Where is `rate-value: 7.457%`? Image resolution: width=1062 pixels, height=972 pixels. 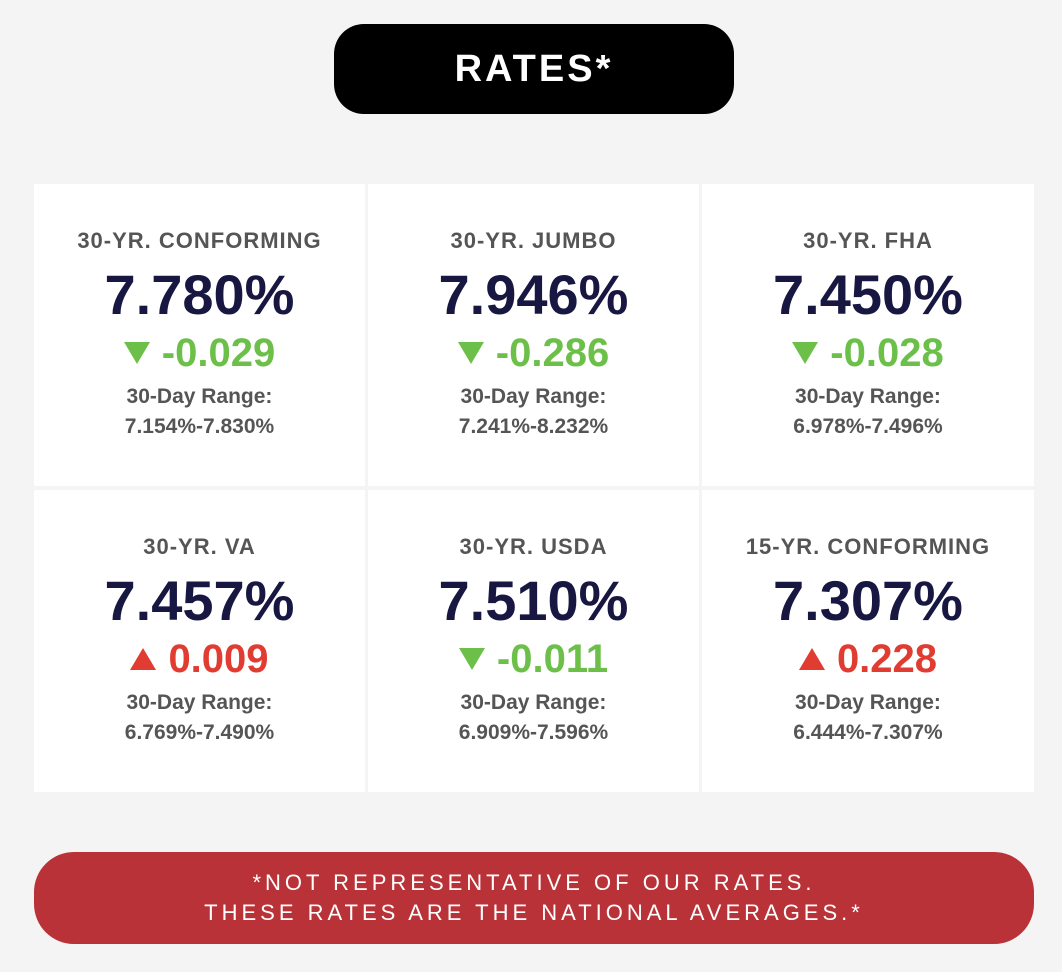 rate-value: 7.457% is located at coordinates (199, 600).